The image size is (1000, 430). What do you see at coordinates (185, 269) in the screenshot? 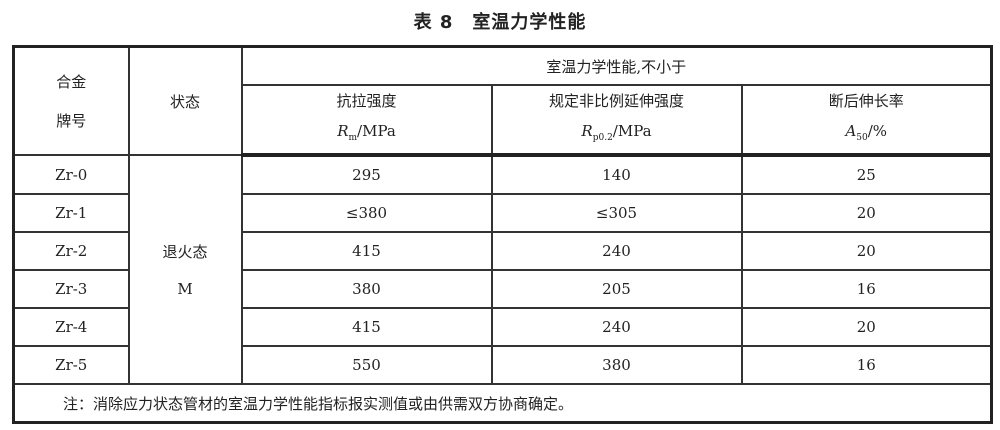
I see `cell-state: 退火态 M` at bounding box center [185, 269].